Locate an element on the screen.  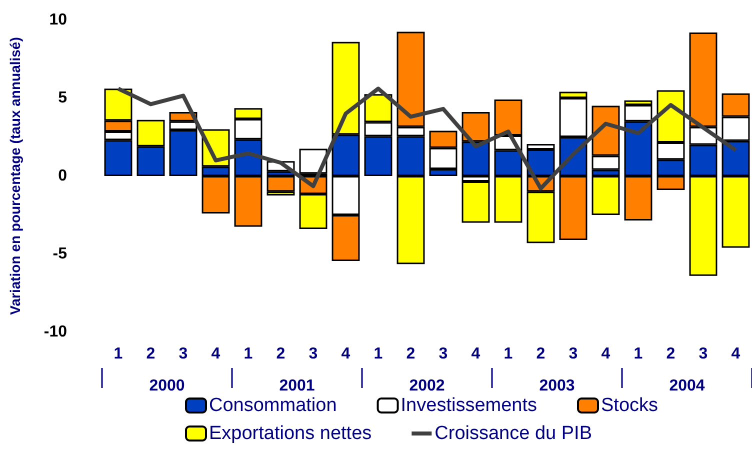
legend-label: Investissements is located at coordinates (469, 405).